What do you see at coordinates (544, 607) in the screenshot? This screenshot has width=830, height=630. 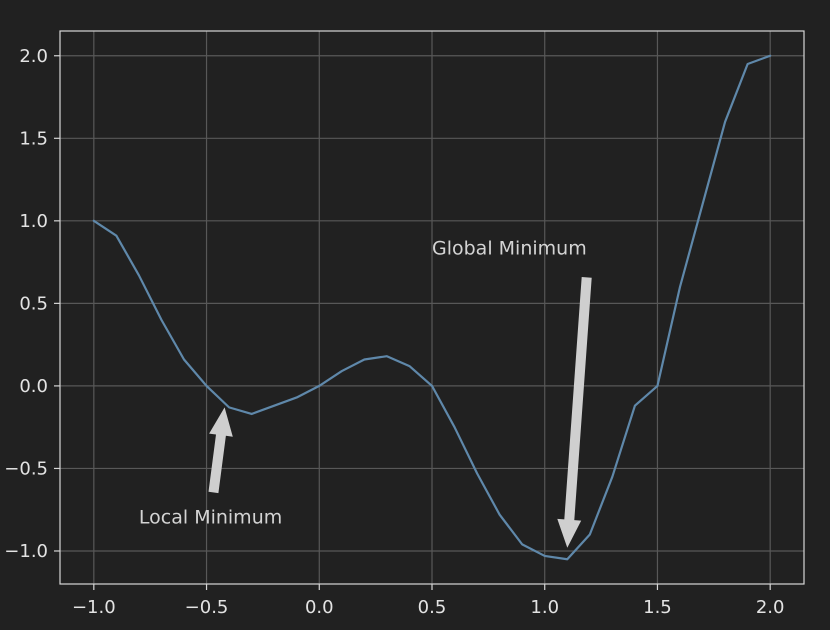 I see `x-tick-label: 1.0` at bounding box center [544, 607].